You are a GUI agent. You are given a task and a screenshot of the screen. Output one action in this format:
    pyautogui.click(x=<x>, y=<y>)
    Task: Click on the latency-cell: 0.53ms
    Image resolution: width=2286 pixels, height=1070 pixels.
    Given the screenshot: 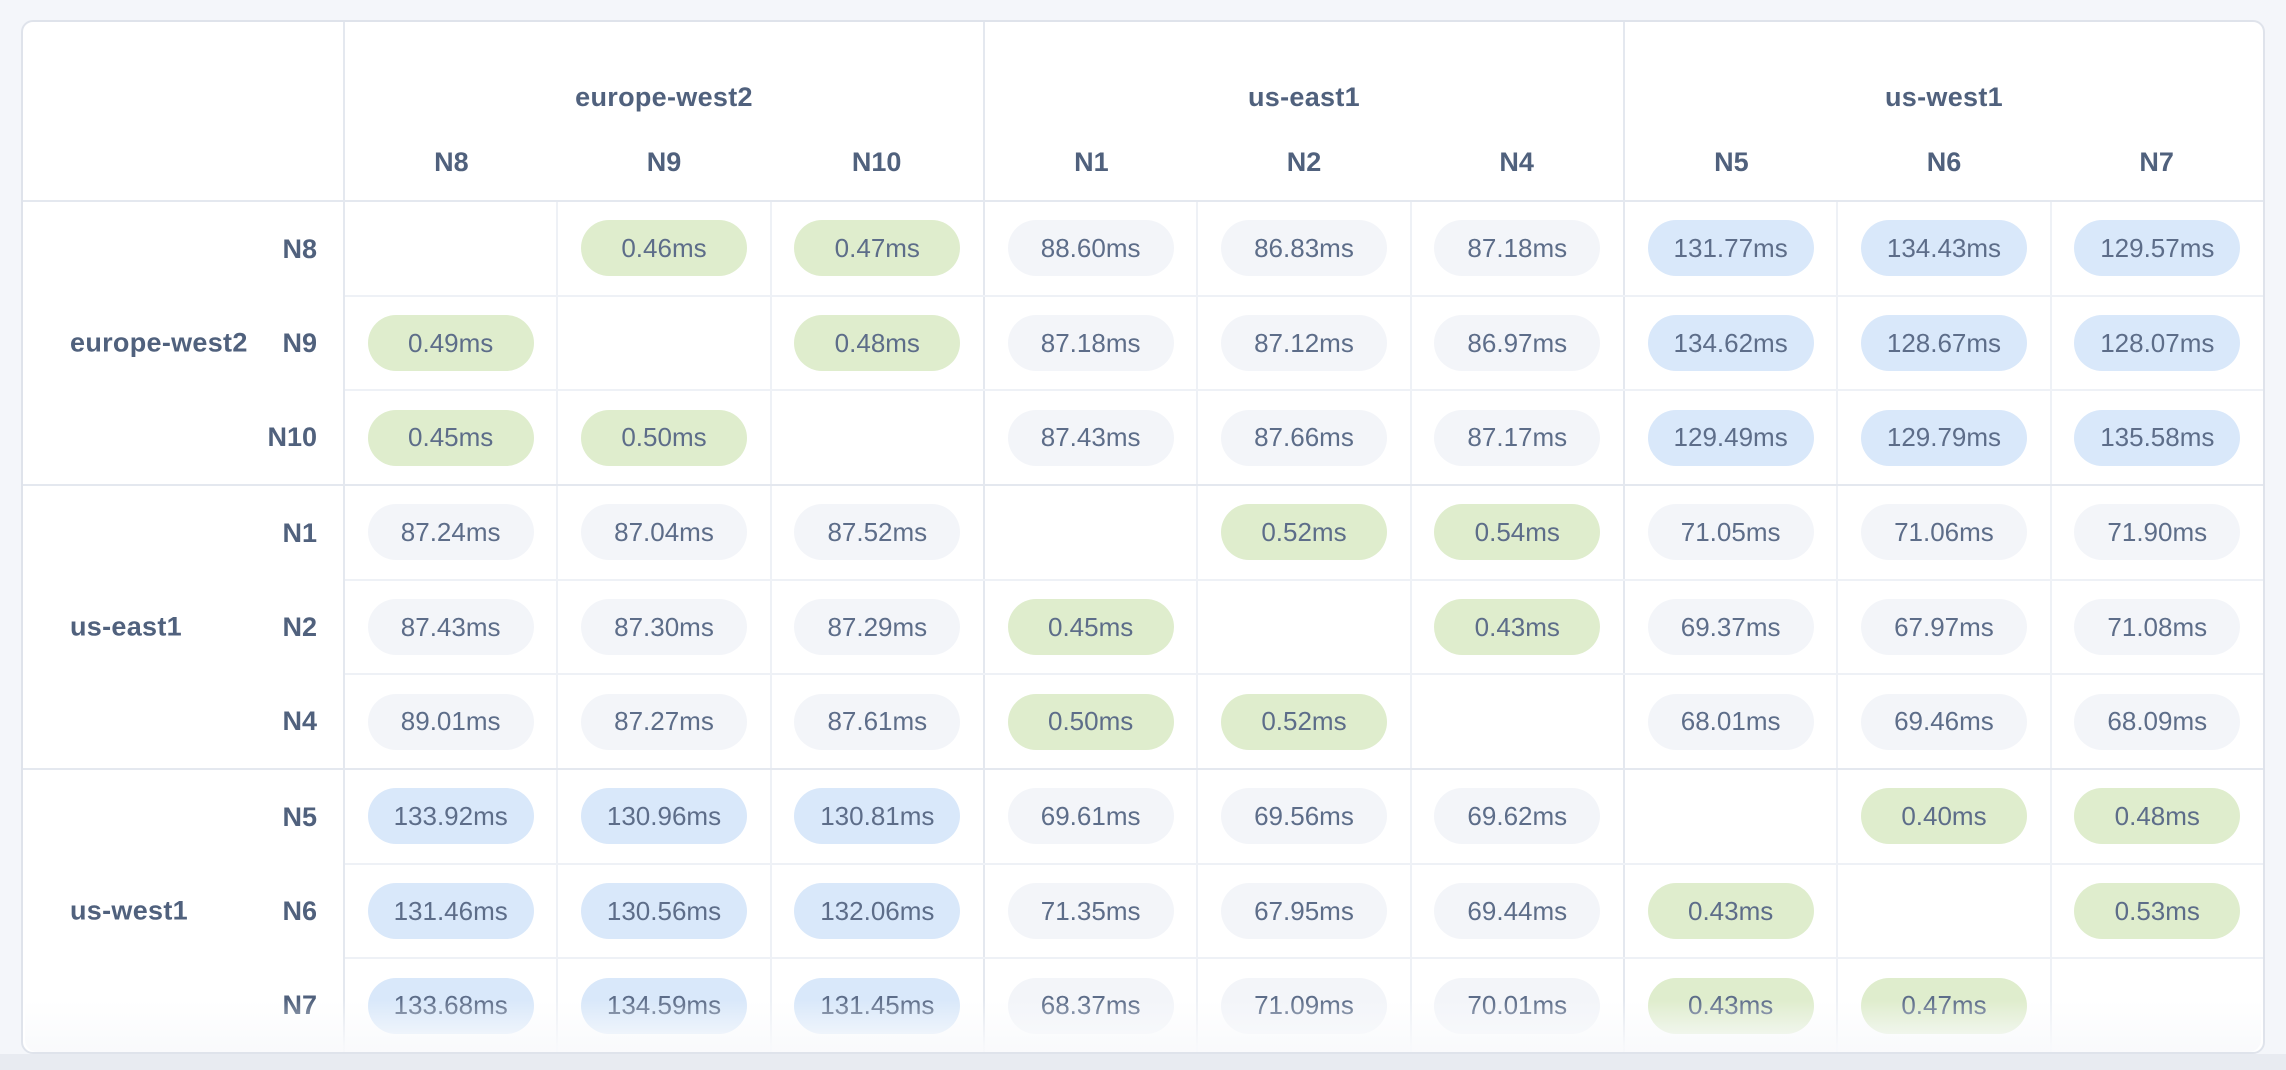 What is the action you would take?
    pyautogui.click(x=2156, y=911)
    